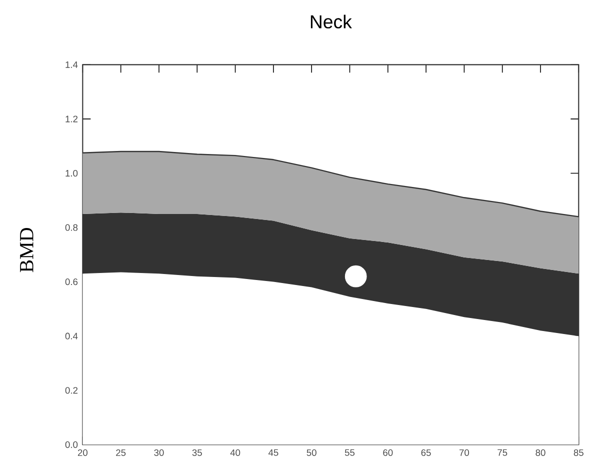 This screenshot has width=590, height=474. I want to click on y-tick-label: 0.4, so click(71, 336).